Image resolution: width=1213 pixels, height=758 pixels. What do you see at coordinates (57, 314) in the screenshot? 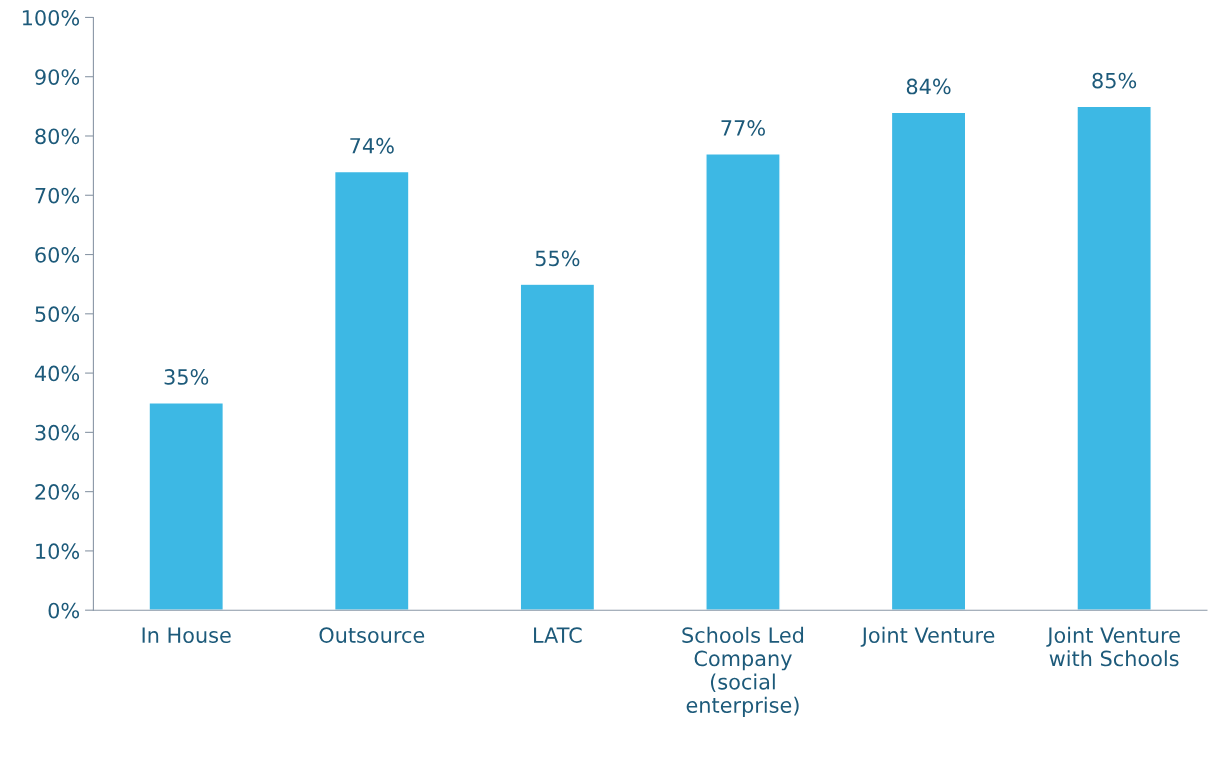
I see `y-tick-label: 50%` at bounding box center [57, 314].